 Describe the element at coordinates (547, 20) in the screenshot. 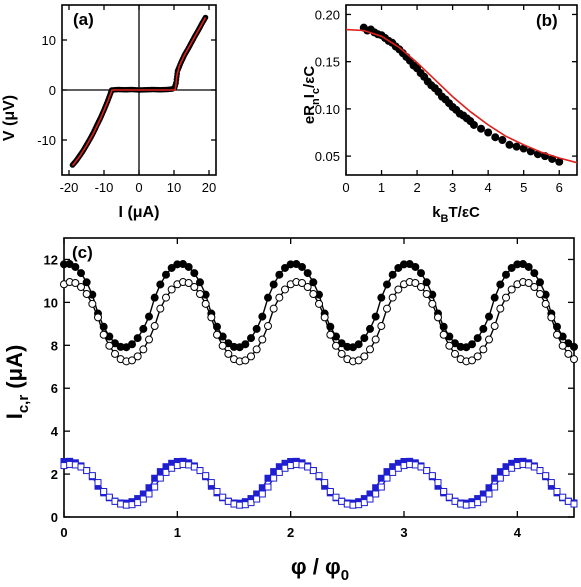

I see `panel-b-label: (b)` at that location.